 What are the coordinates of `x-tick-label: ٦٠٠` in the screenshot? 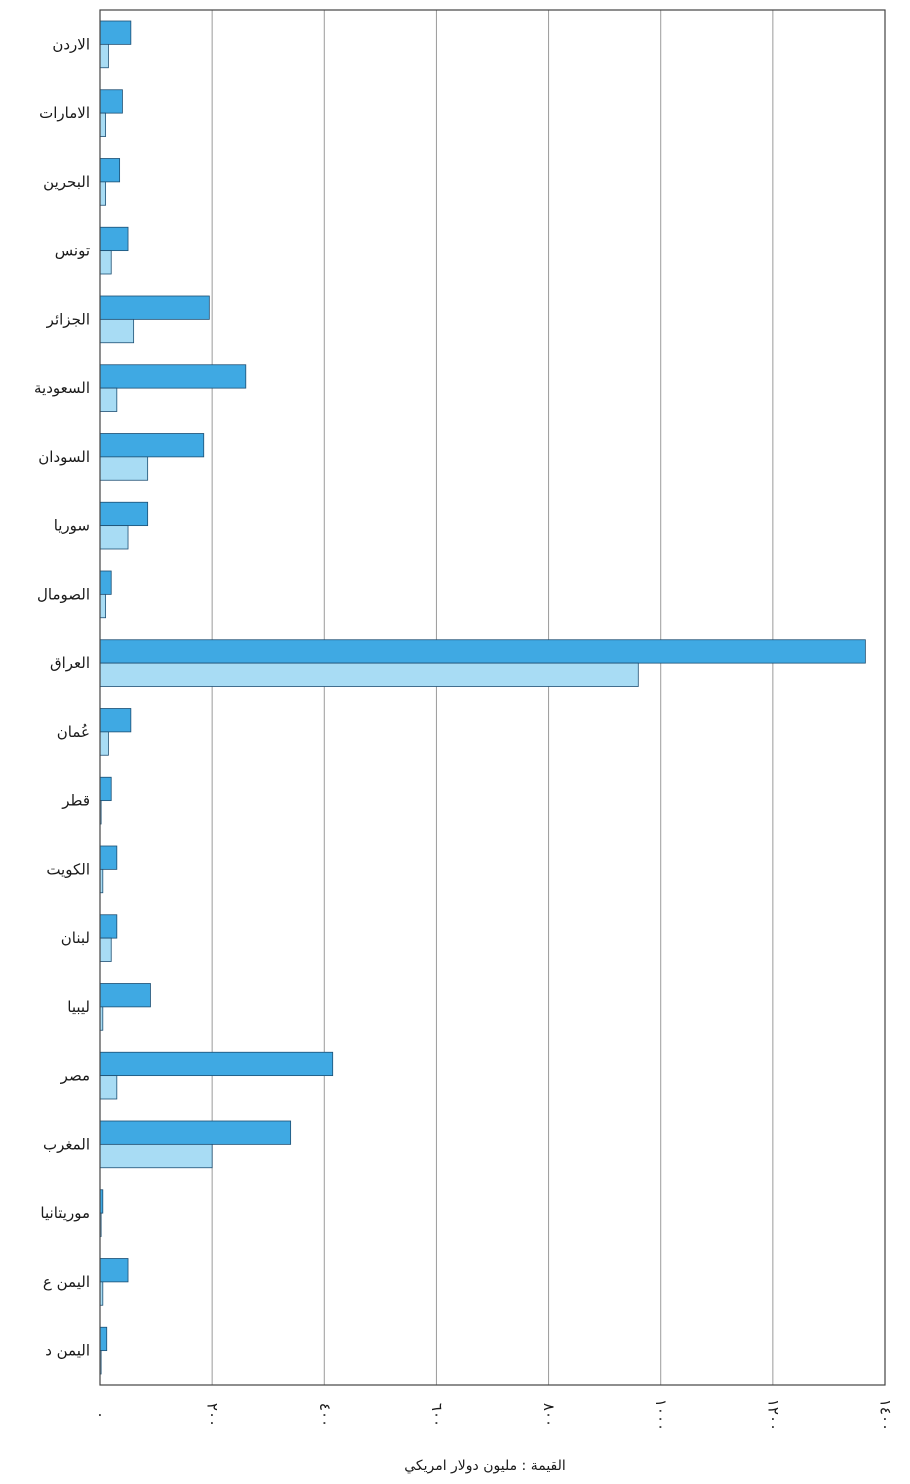 It's located at (437, 1415).